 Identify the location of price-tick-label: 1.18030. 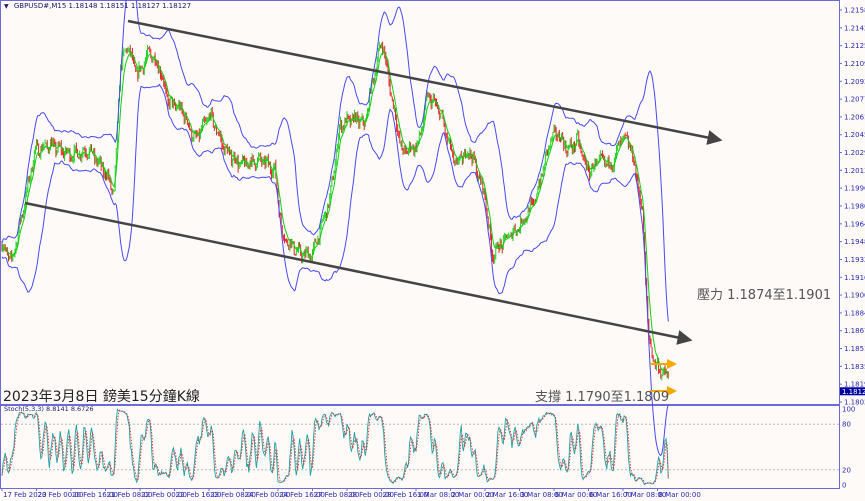
(854, 403).